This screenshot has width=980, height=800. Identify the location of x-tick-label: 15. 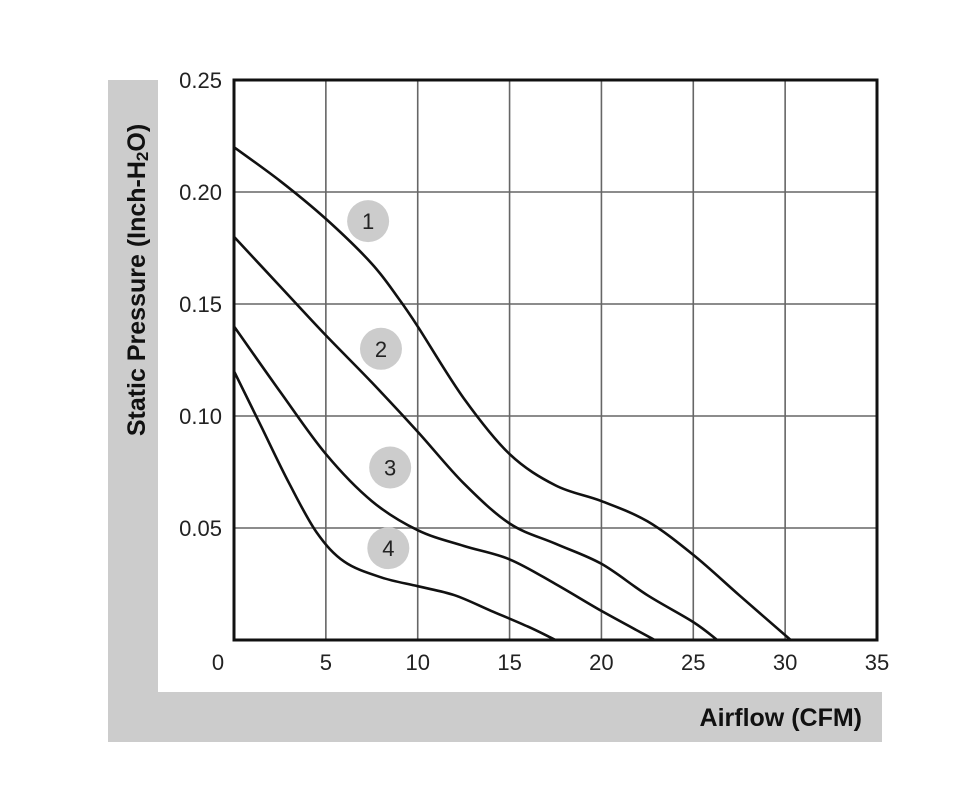
(509, 662).